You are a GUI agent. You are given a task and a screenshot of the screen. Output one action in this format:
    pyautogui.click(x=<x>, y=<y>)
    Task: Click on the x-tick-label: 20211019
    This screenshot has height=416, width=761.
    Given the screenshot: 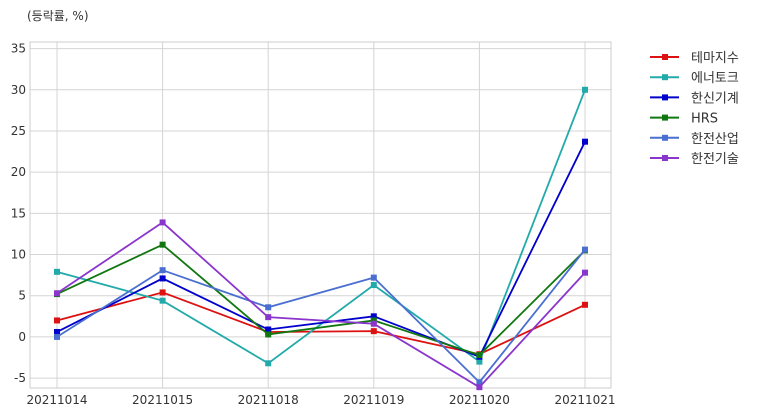 What is the action you would take?
    pyautogui.click(x=373, y=400)
    